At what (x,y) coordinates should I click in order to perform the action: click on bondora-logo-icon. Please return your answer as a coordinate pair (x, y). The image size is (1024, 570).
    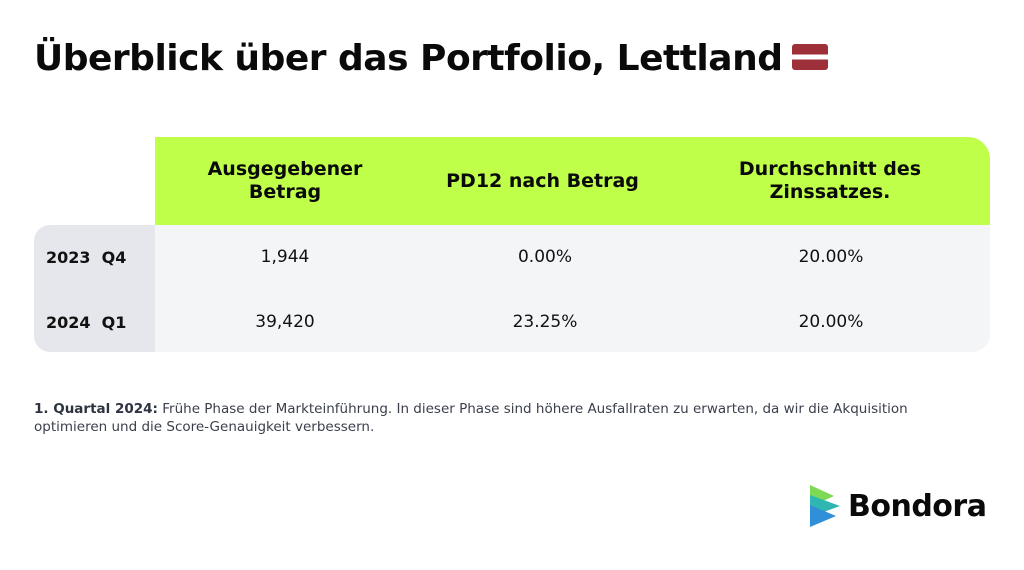
    Looking at the image, I should click on (825, 506).